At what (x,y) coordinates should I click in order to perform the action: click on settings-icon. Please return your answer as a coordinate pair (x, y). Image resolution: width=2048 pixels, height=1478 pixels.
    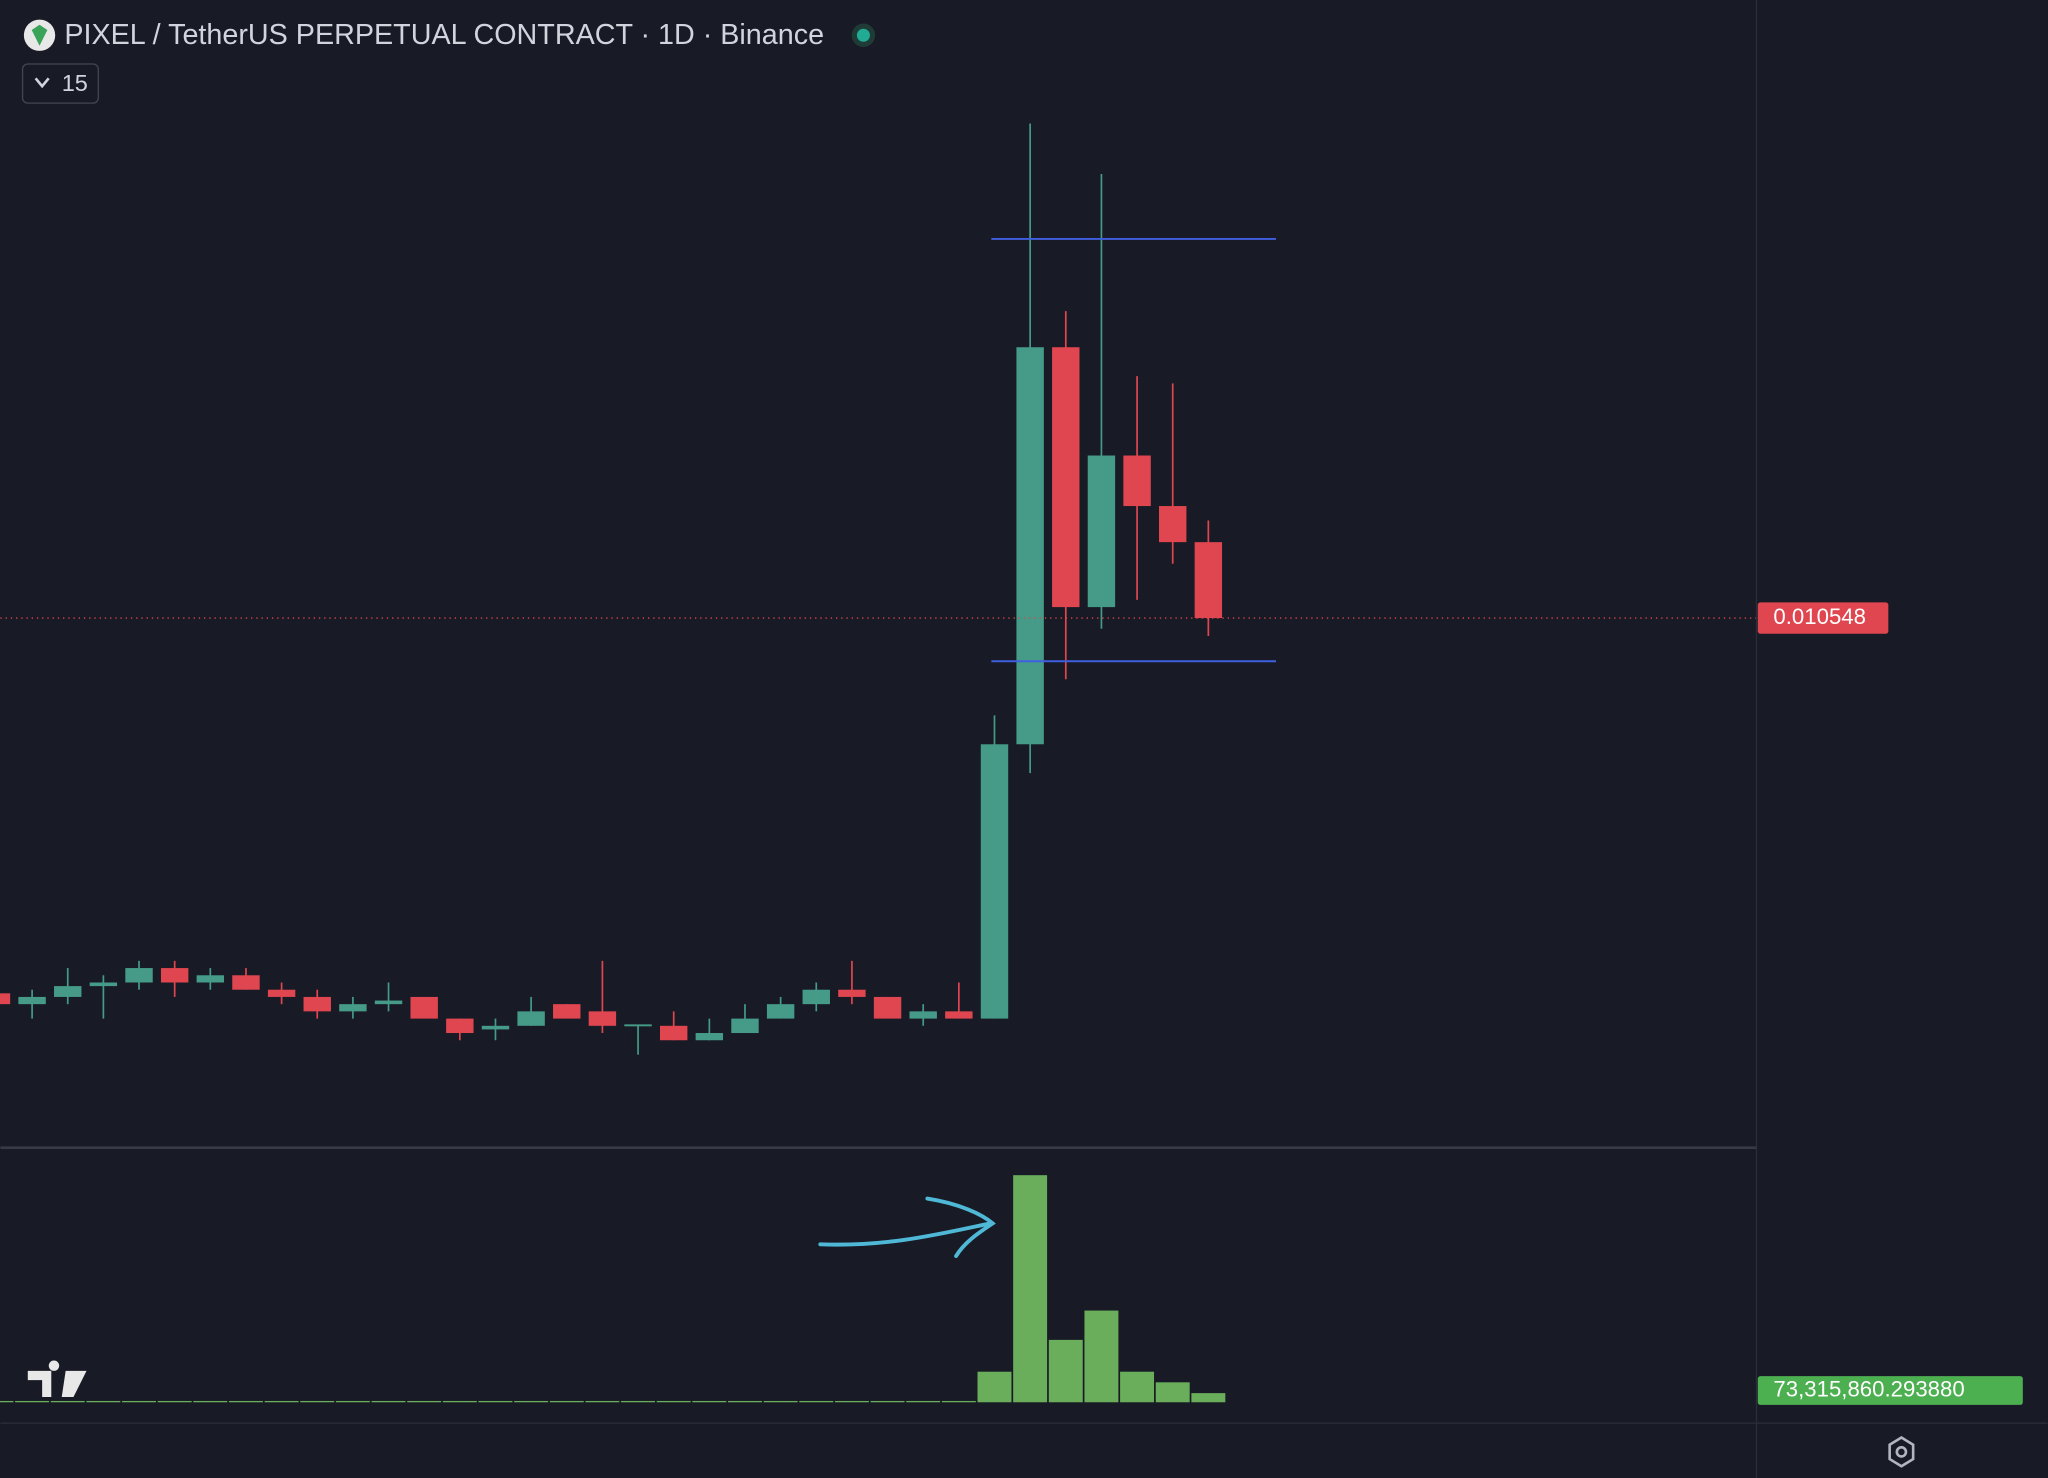
    Looking at the image, I should click on (1901, 1451).